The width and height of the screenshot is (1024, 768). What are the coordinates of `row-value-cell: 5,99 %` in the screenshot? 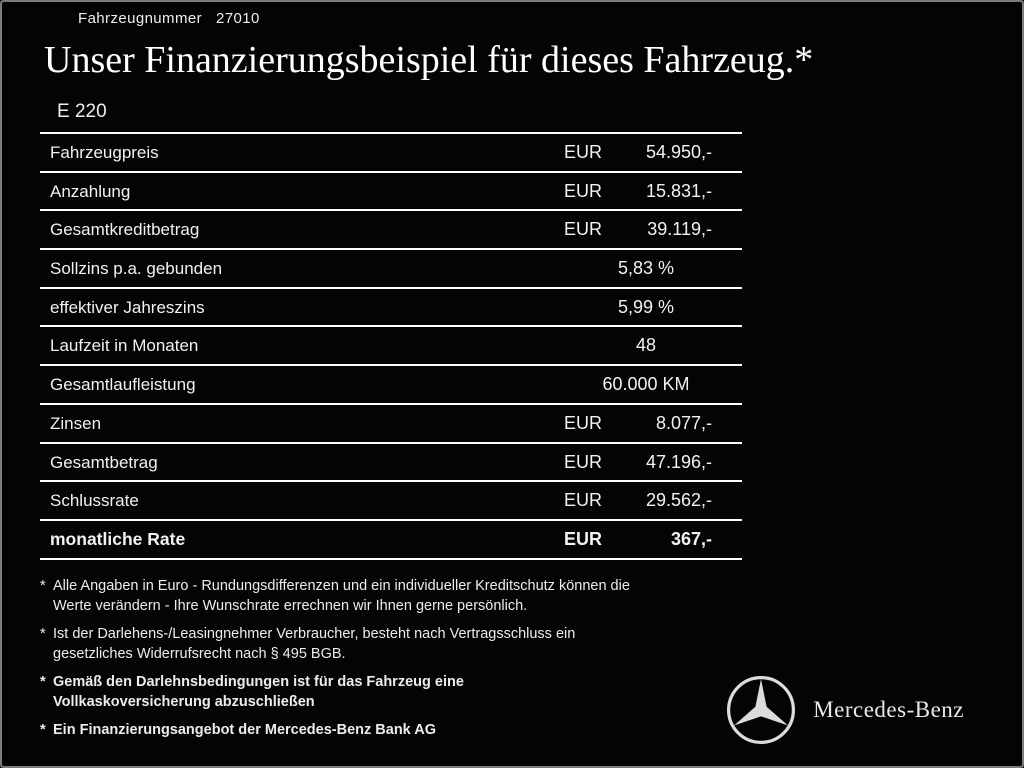 It's located at (651, 307).